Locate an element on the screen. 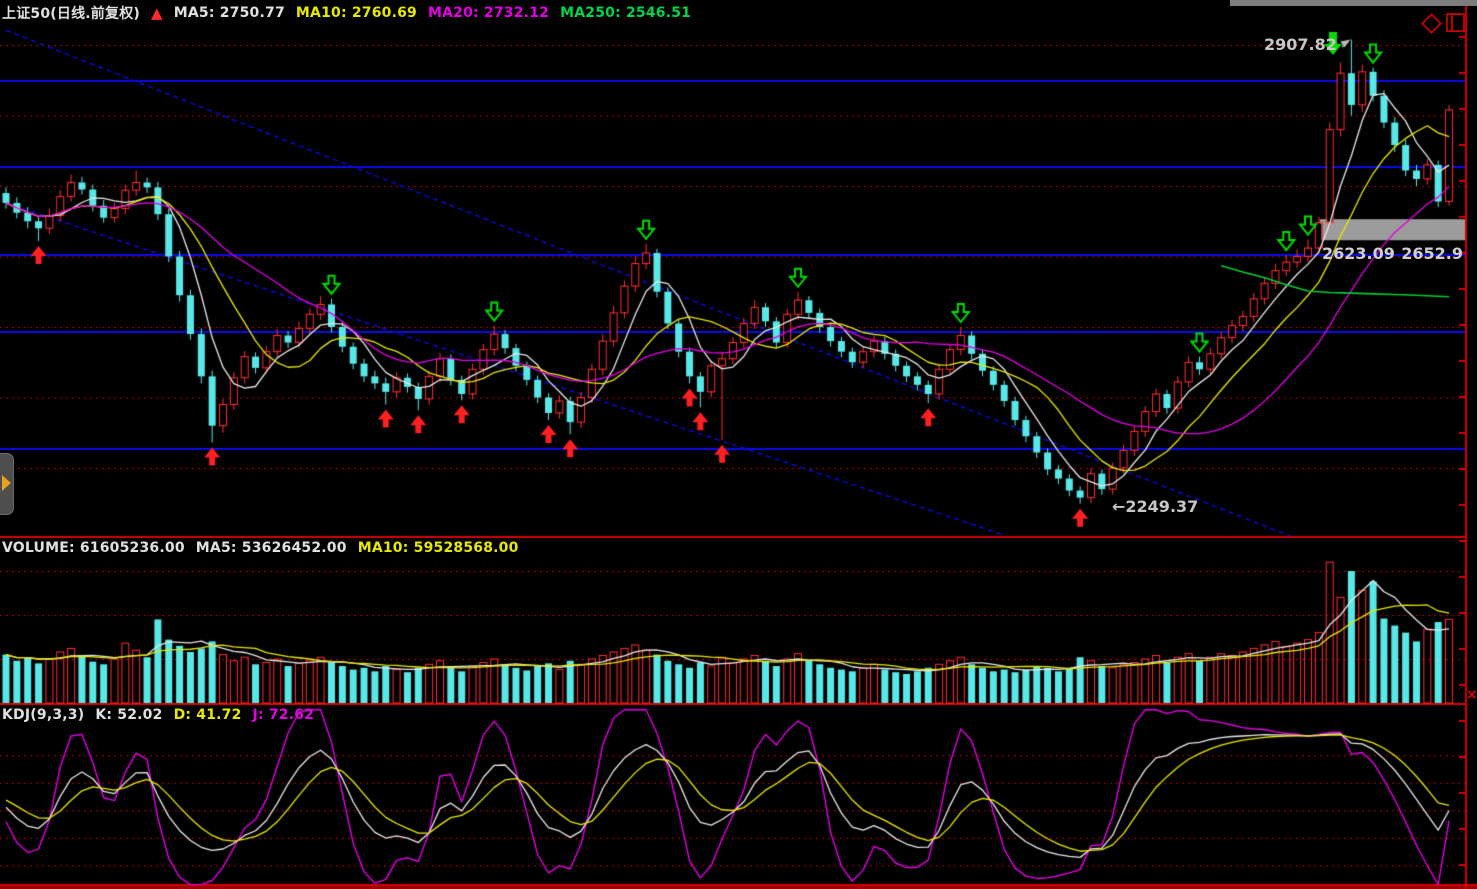  symbol-title: 上证50(日线.前复权) is located at coordinates (71, 14).